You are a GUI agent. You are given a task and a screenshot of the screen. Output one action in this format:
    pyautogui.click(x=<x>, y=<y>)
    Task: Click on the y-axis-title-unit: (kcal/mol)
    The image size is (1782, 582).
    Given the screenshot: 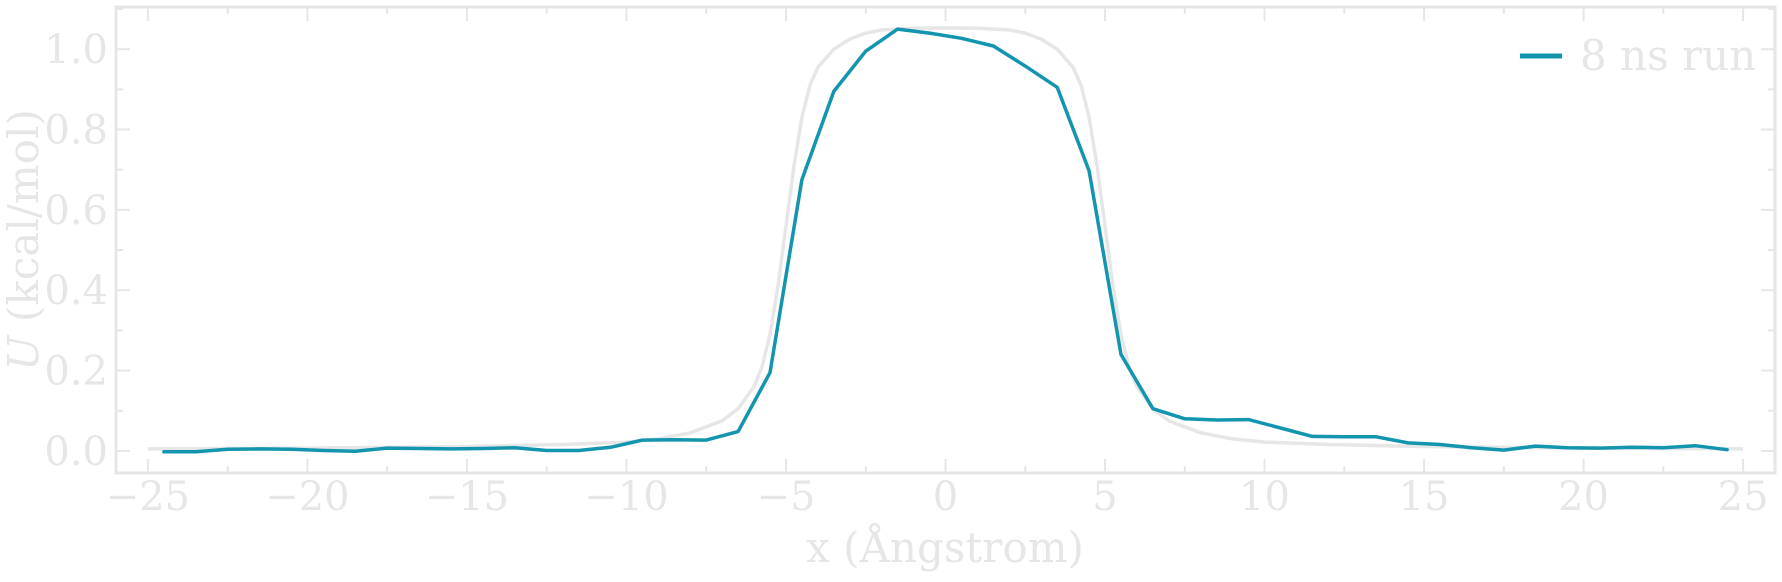 What is the action you would take?
    pyautogui.click(x=24, y=222)
    